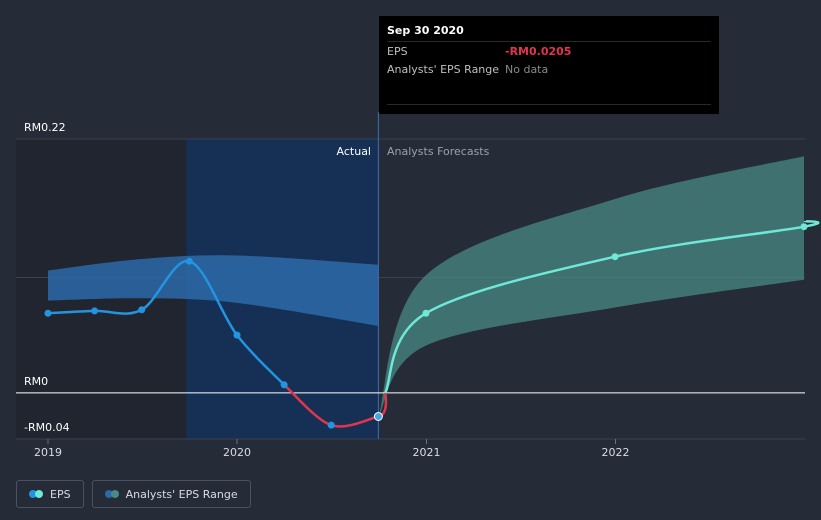 The width and height of the screenshot is (821, 520). I want to click on range-legend-icon, so click(111, 494).